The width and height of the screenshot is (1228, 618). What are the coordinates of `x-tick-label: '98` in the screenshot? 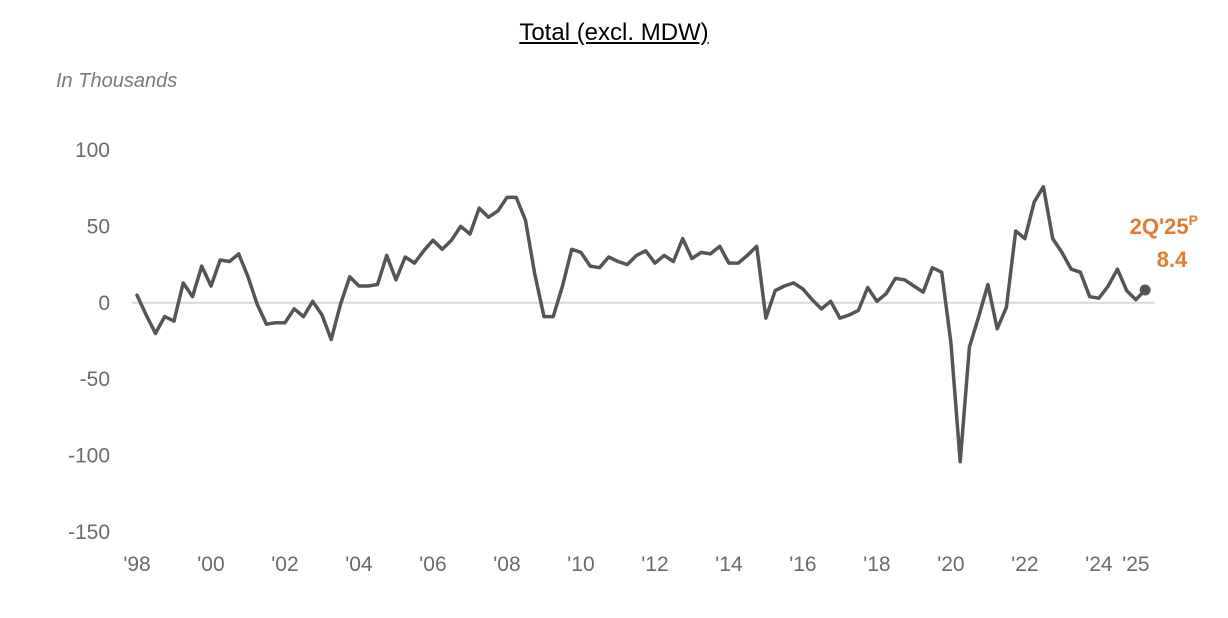 It's located at (136, 564).